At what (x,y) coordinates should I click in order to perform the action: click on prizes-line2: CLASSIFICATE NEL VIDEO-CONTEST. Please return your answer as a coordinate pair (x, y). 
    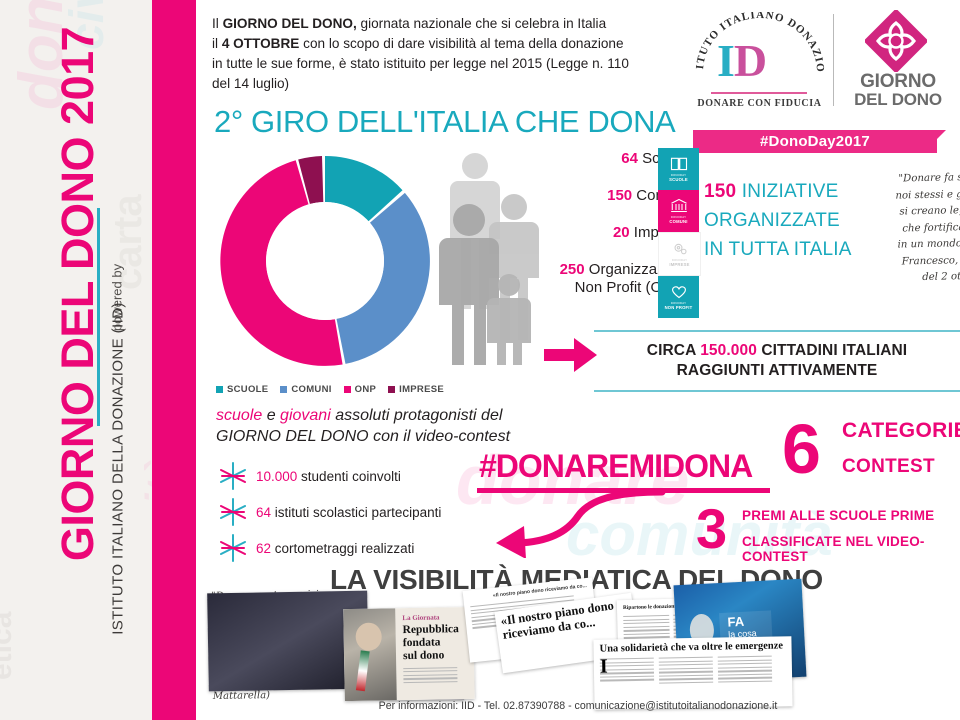
    Looking at the image, I should click on (833, 549).